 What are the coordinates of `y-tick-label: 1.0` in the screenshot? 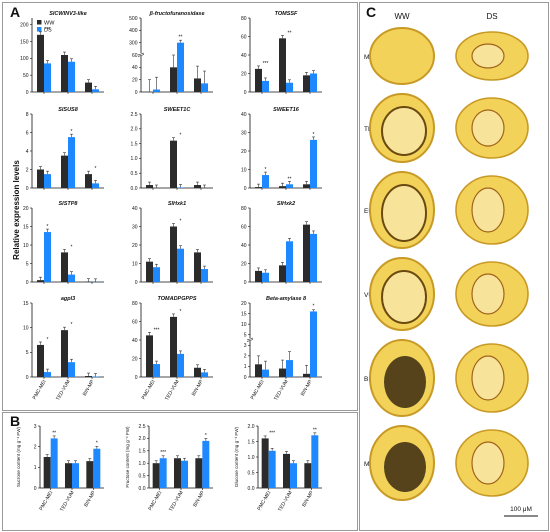 It's located at (251, 458).